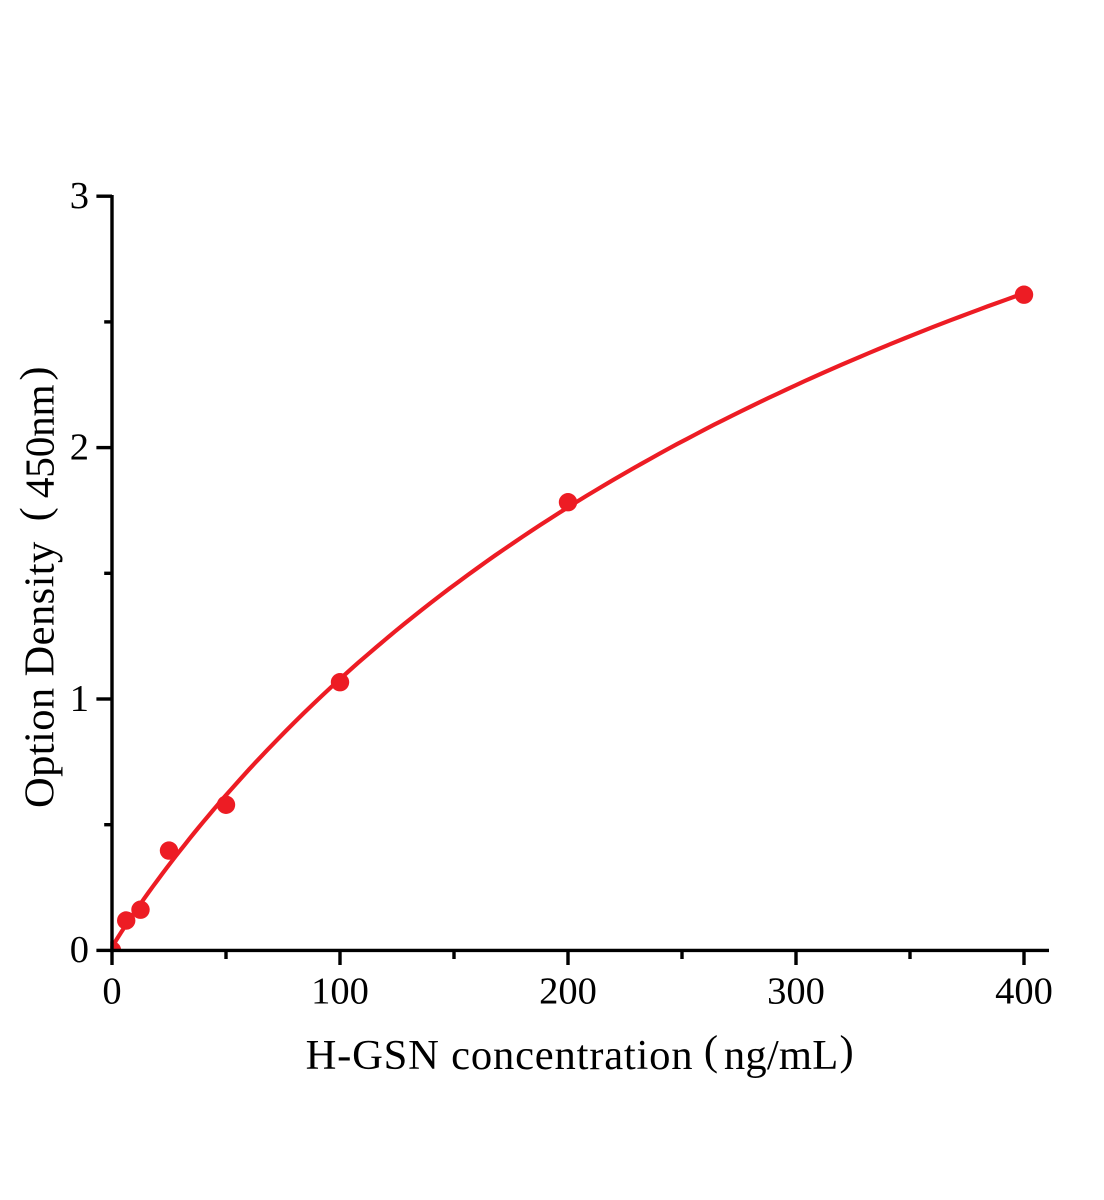 The width and height of the screenshot is (1104, 1200). What do you see at coordinates (568, 991) in the screenshot?
I see `svg-text: 200` at bounding box center [568, 991].